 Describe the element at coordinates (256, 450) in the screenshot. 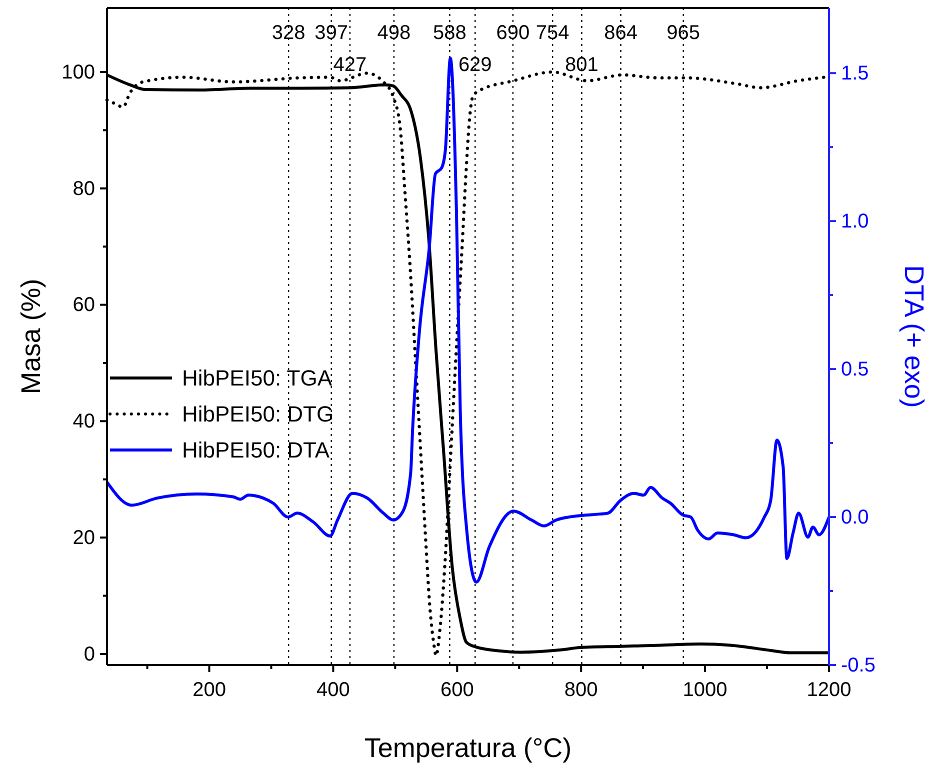

I see `legend-label: HibPEI50: DTA` at that location.